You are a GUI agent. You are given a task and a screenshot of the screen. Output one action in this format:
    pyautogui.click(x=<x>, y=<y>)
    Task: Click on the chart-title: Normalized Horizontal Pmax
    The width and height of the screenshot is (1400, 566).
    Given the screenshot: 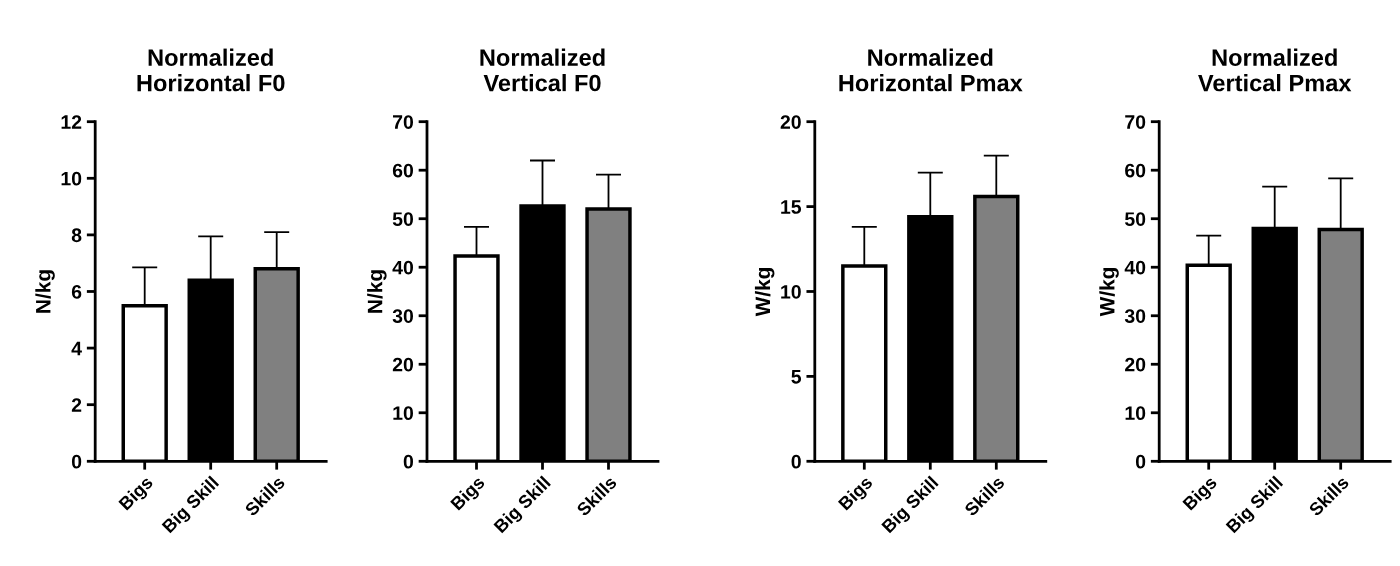 What is the action you would take?
    pyautogui.click(x=931, y=70)
    